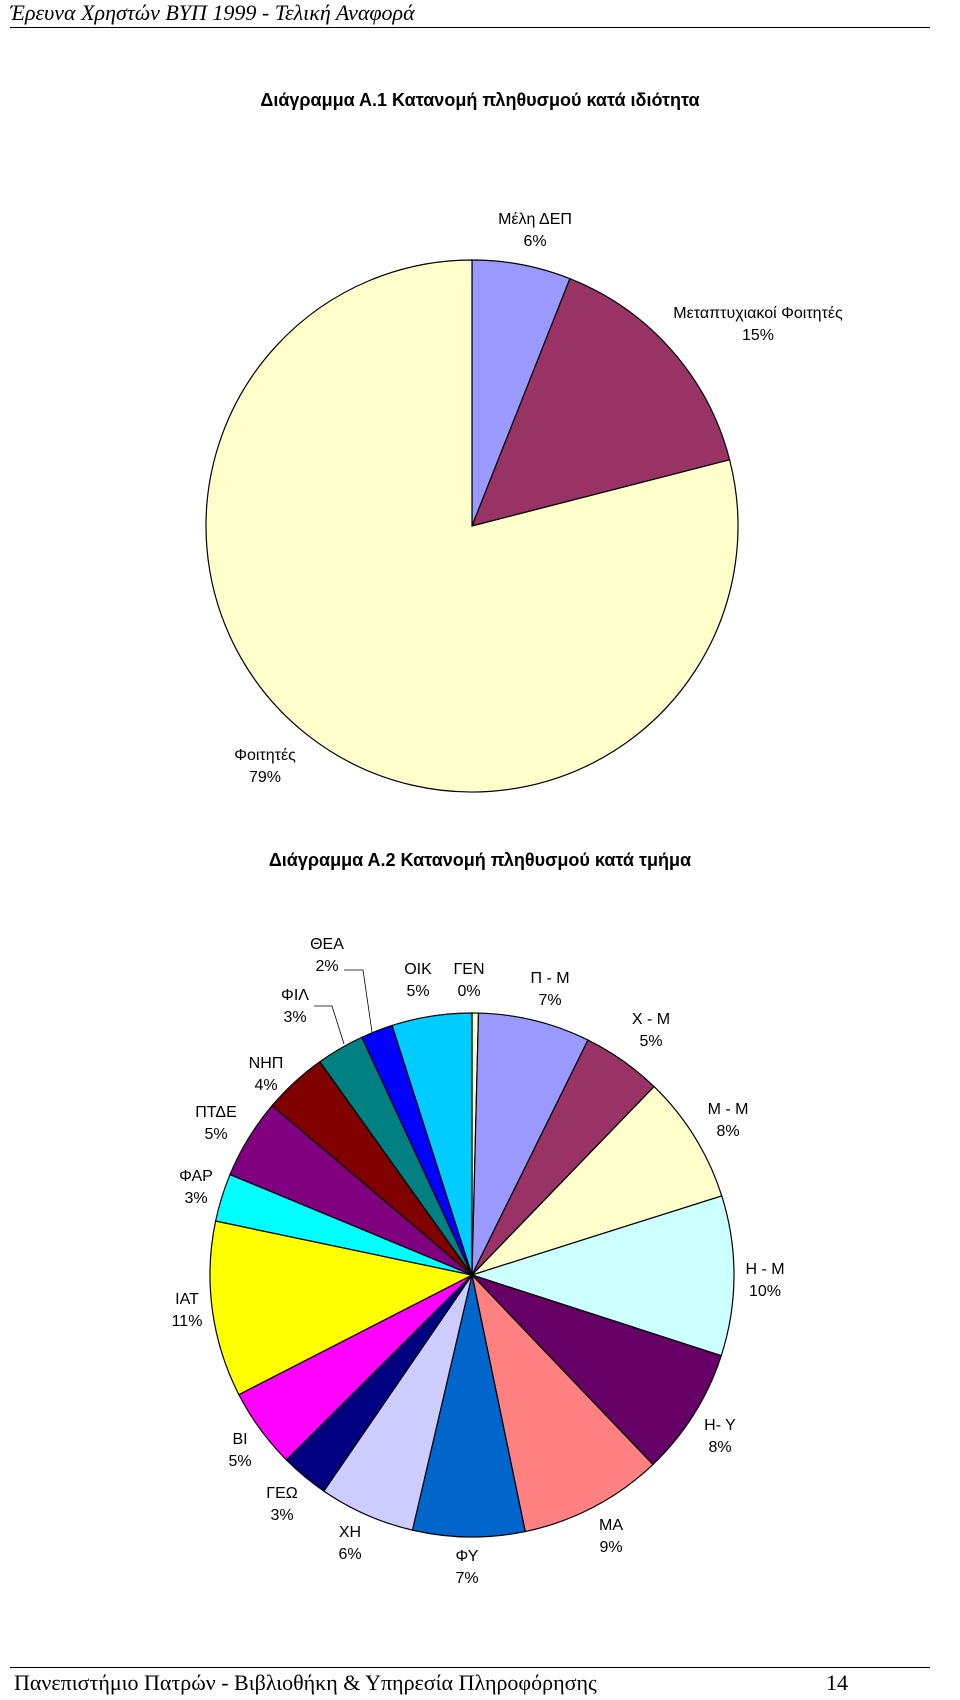  What do you see at coordinates (327, 944) in the screenshot?
I see `chart2-label-16: ΘΕΑ` at bounding box center [327, 944].